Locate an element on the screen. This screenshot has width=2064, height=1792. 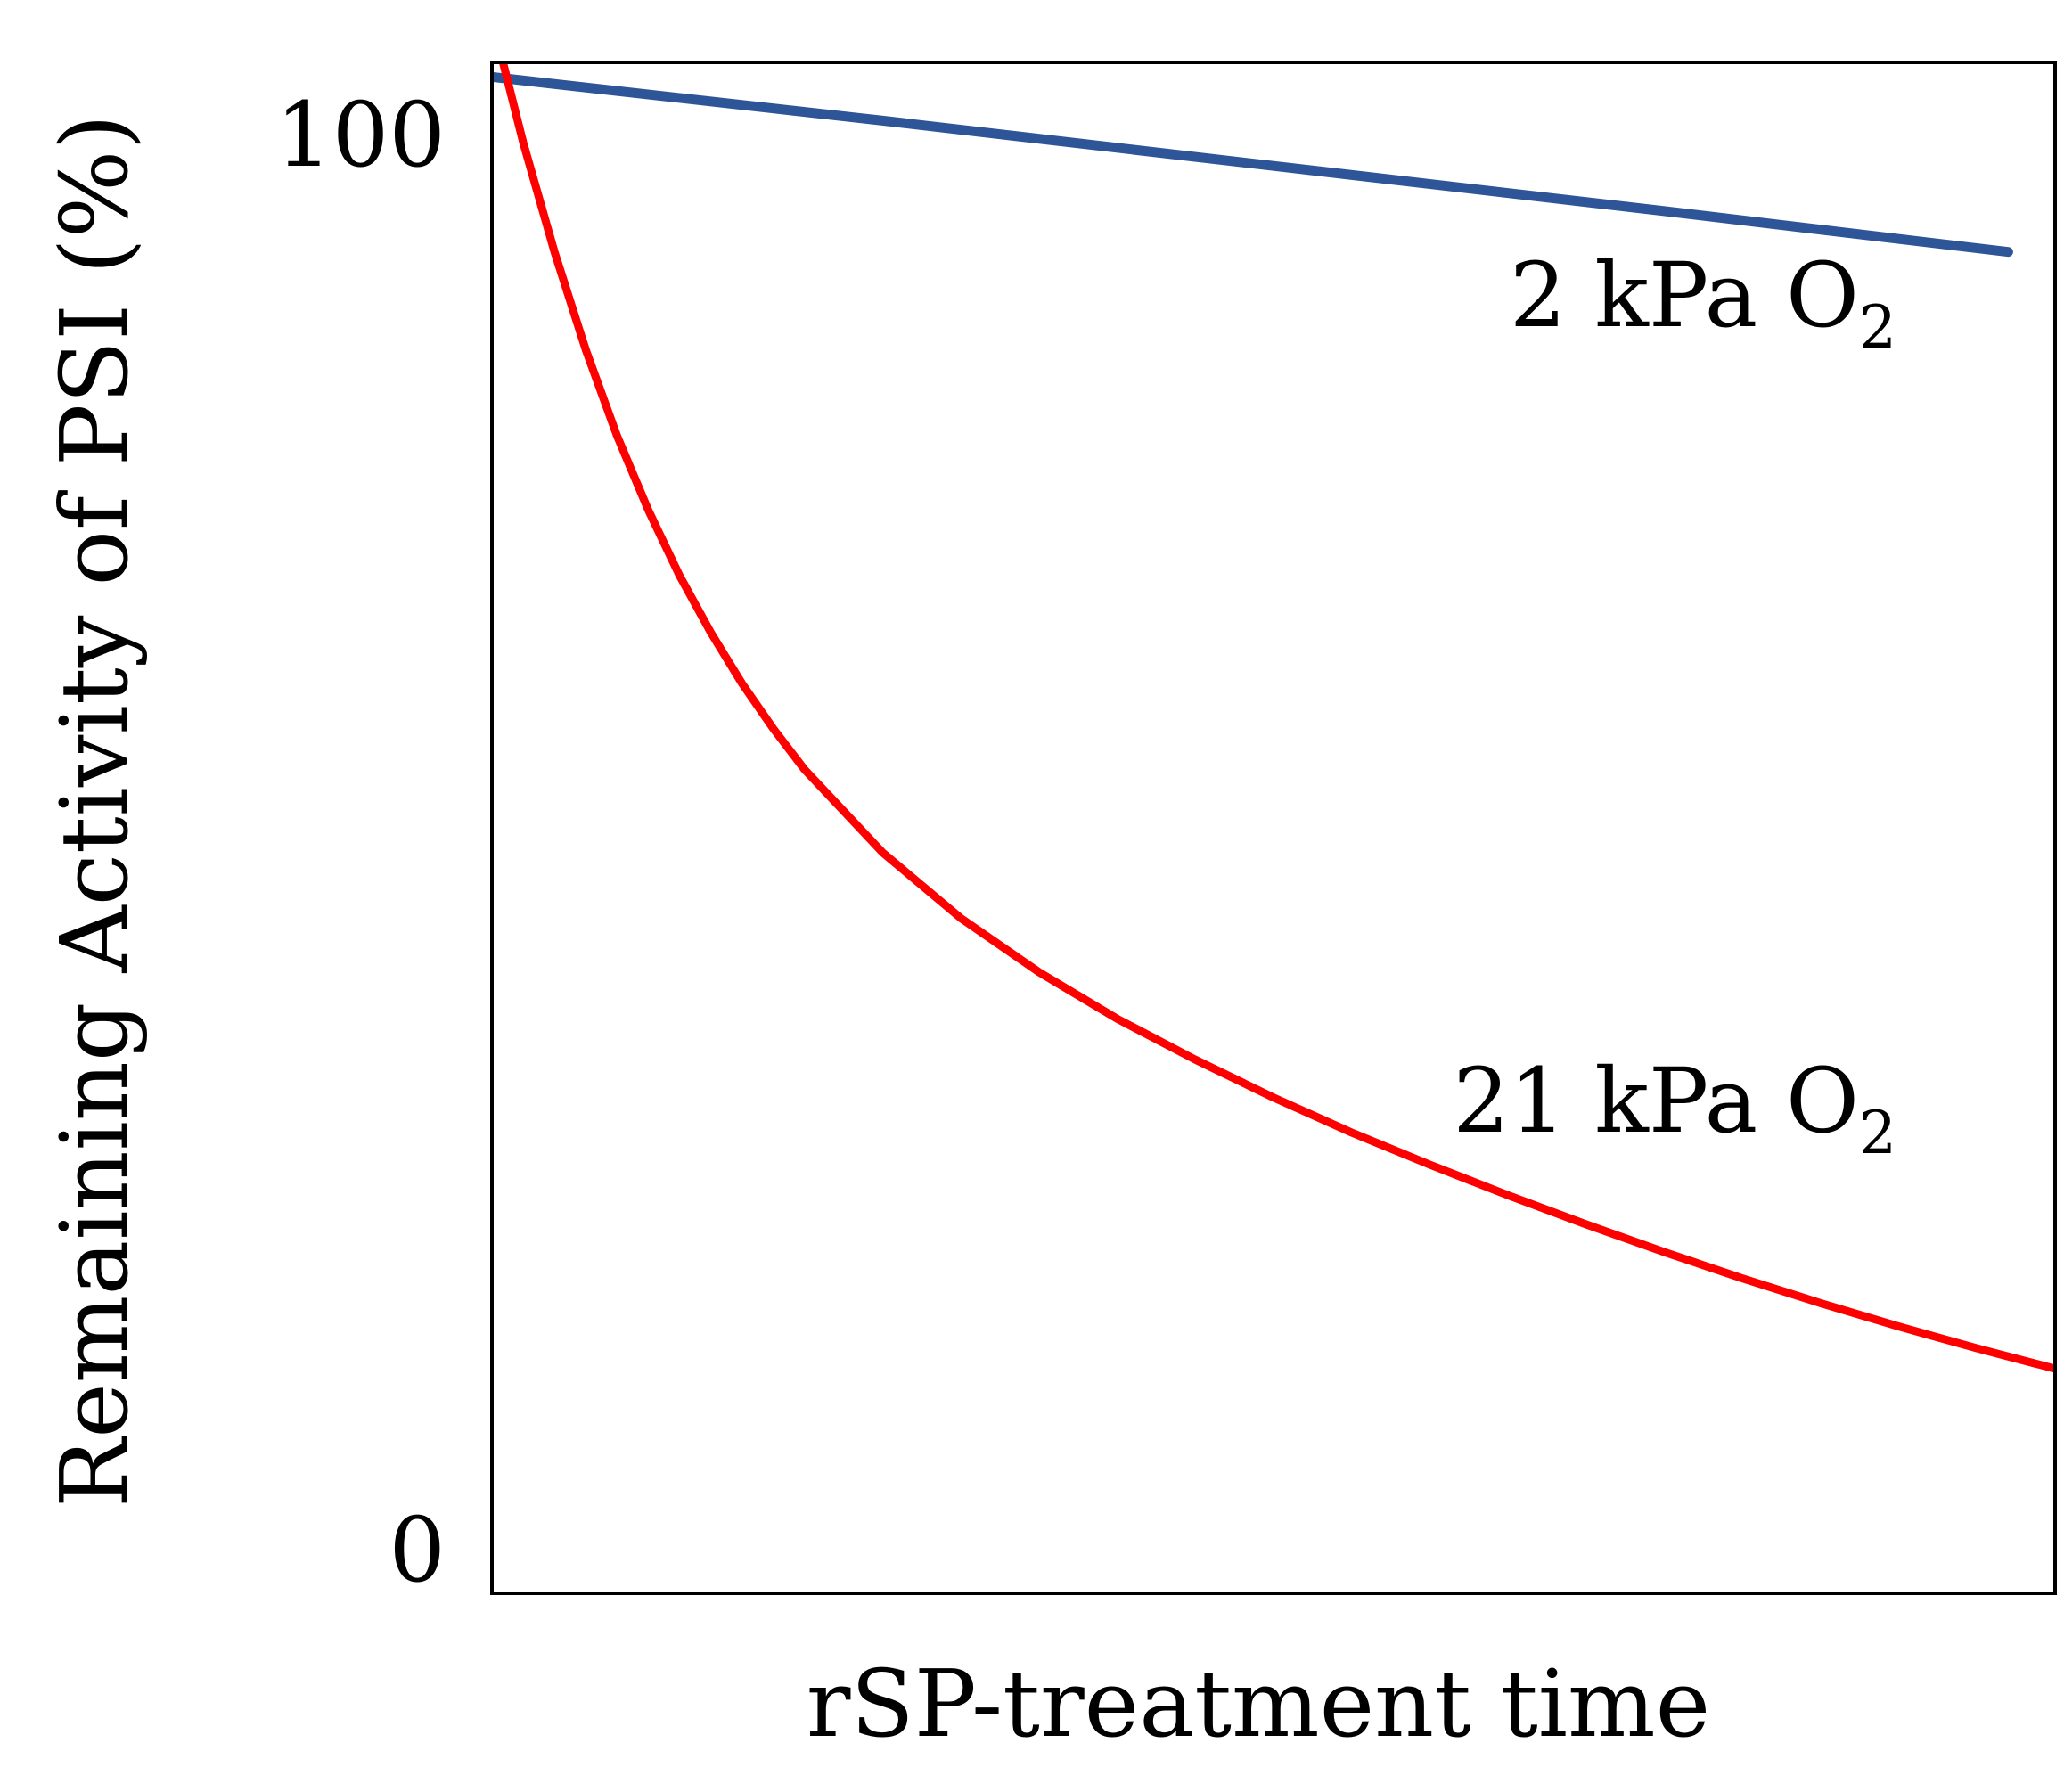
series-label-21kpa: 21 kPa O2 is located at coordinates (1674, 1108).